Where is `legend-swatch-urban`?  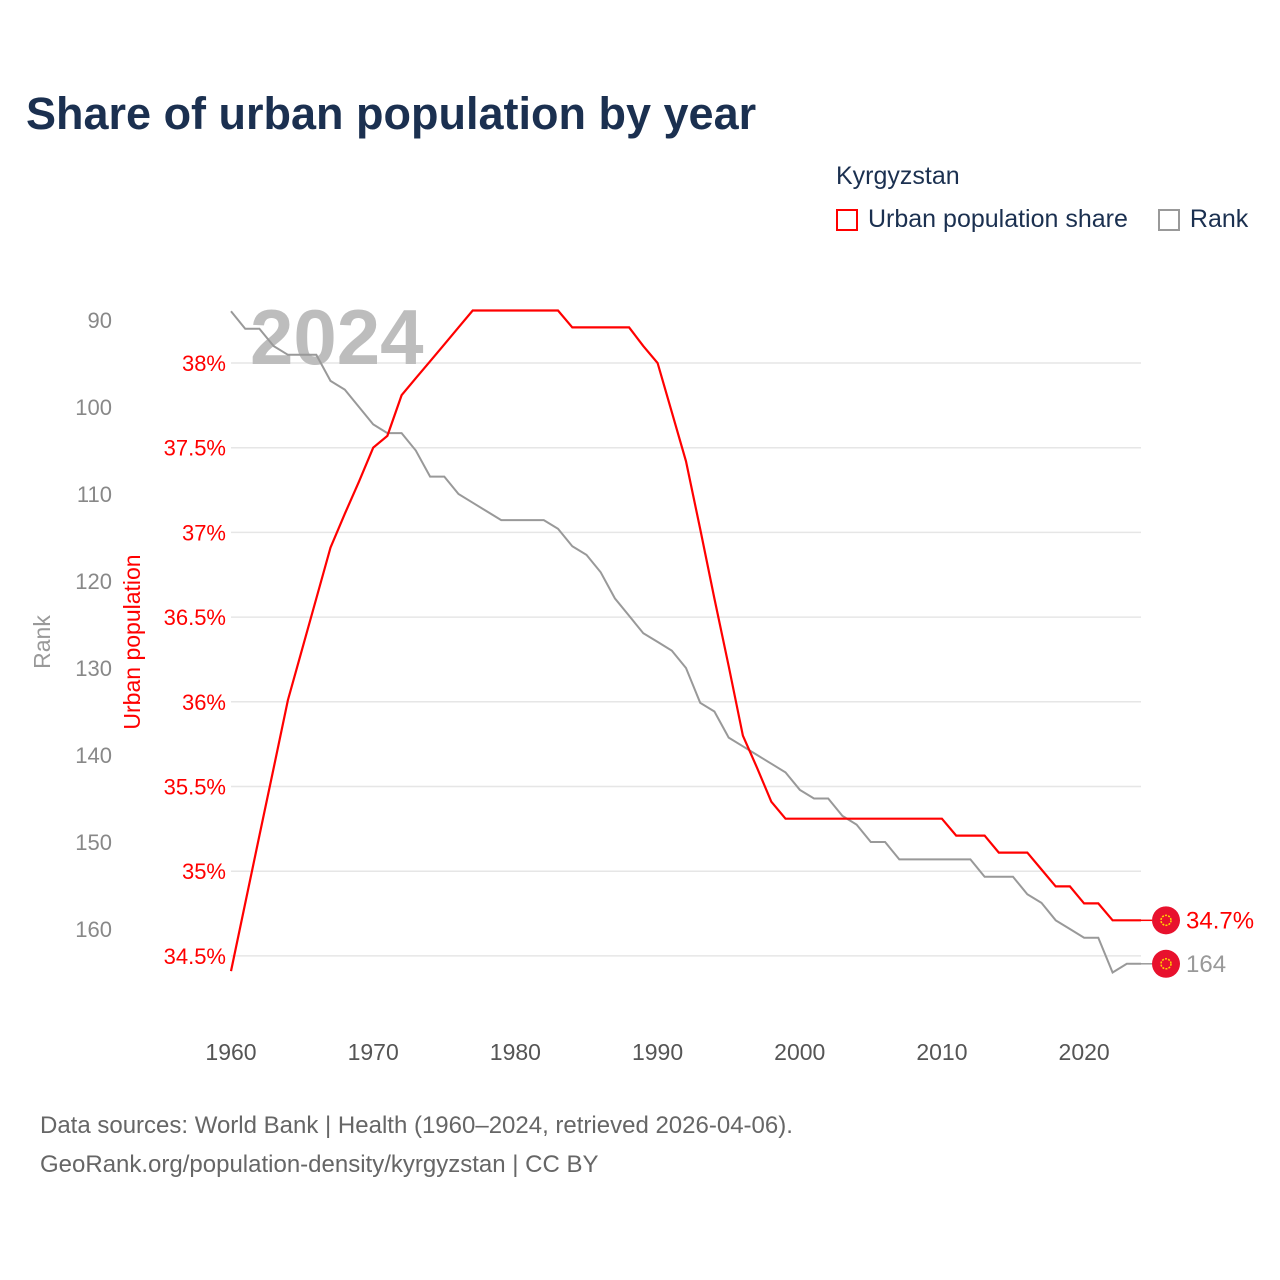 legend-swatch-urban is located at coordinates (847, 219).